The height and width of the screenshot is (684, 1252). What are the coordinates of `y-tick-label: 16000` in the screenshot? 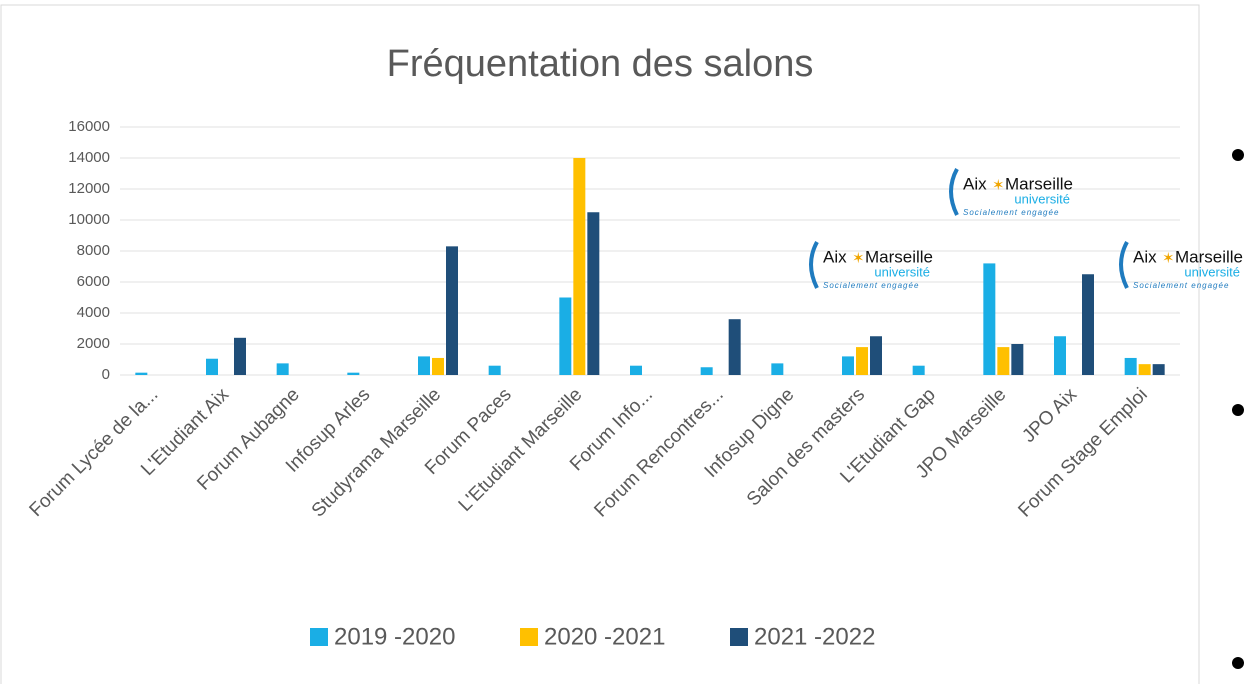 It's located at (89, 126).